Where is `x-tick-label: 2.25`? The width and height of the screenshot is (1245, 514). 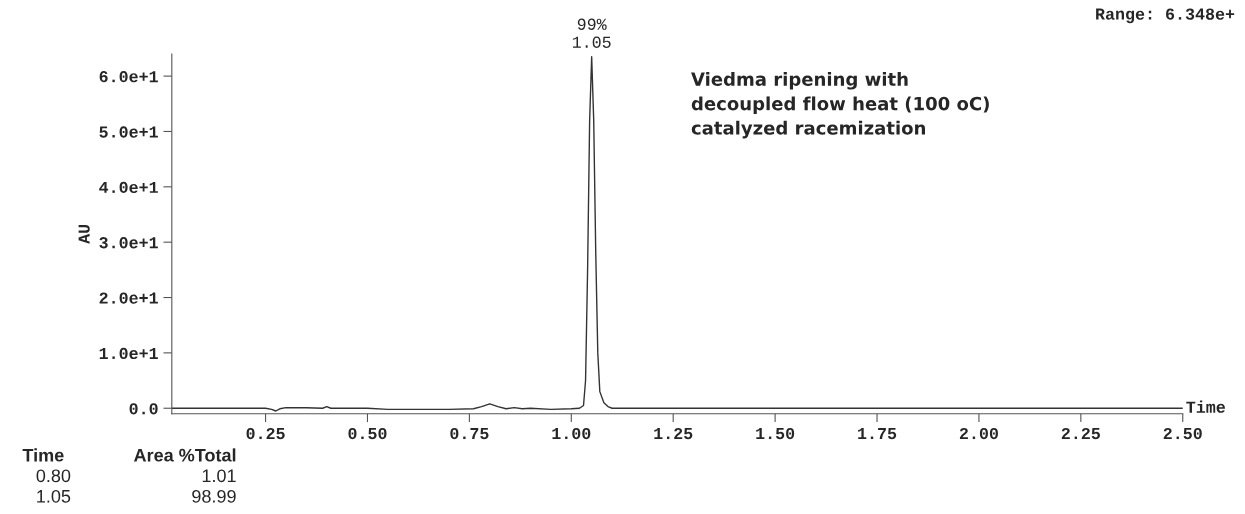
x-tick-label: 2.25 is located at coordinates (1080, 433).